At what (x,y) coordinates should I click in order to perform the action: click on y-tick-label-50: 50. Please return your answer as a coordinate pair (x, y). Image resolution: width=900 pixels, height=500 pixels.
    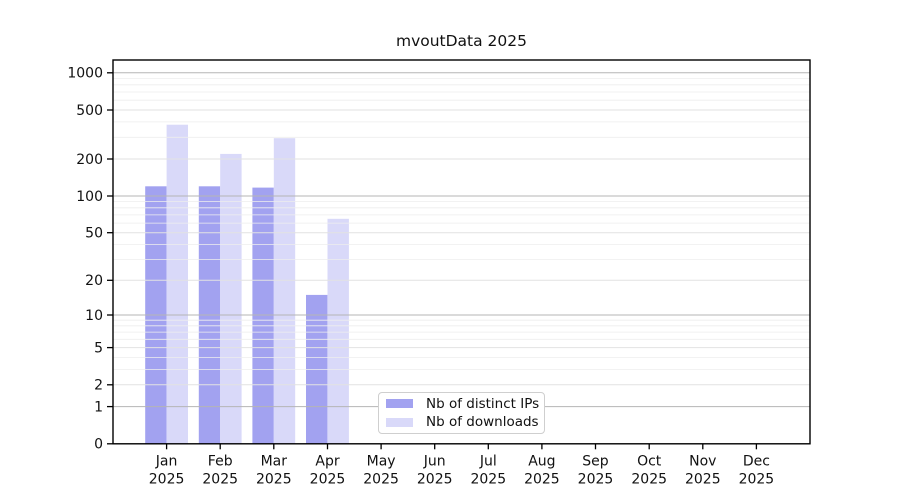
    Looking at the image, I should click on (94, 234).